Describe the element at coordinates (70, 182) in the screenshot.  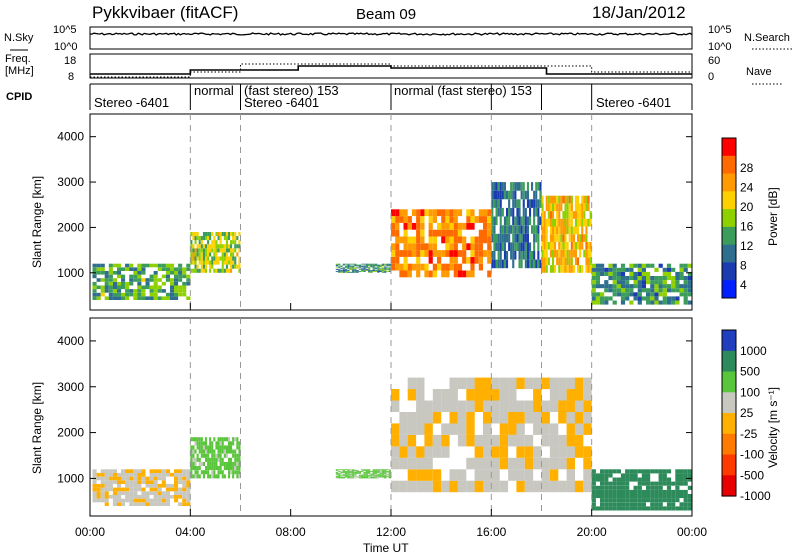
I see `power-ytick-label-1: 3000` at that location.